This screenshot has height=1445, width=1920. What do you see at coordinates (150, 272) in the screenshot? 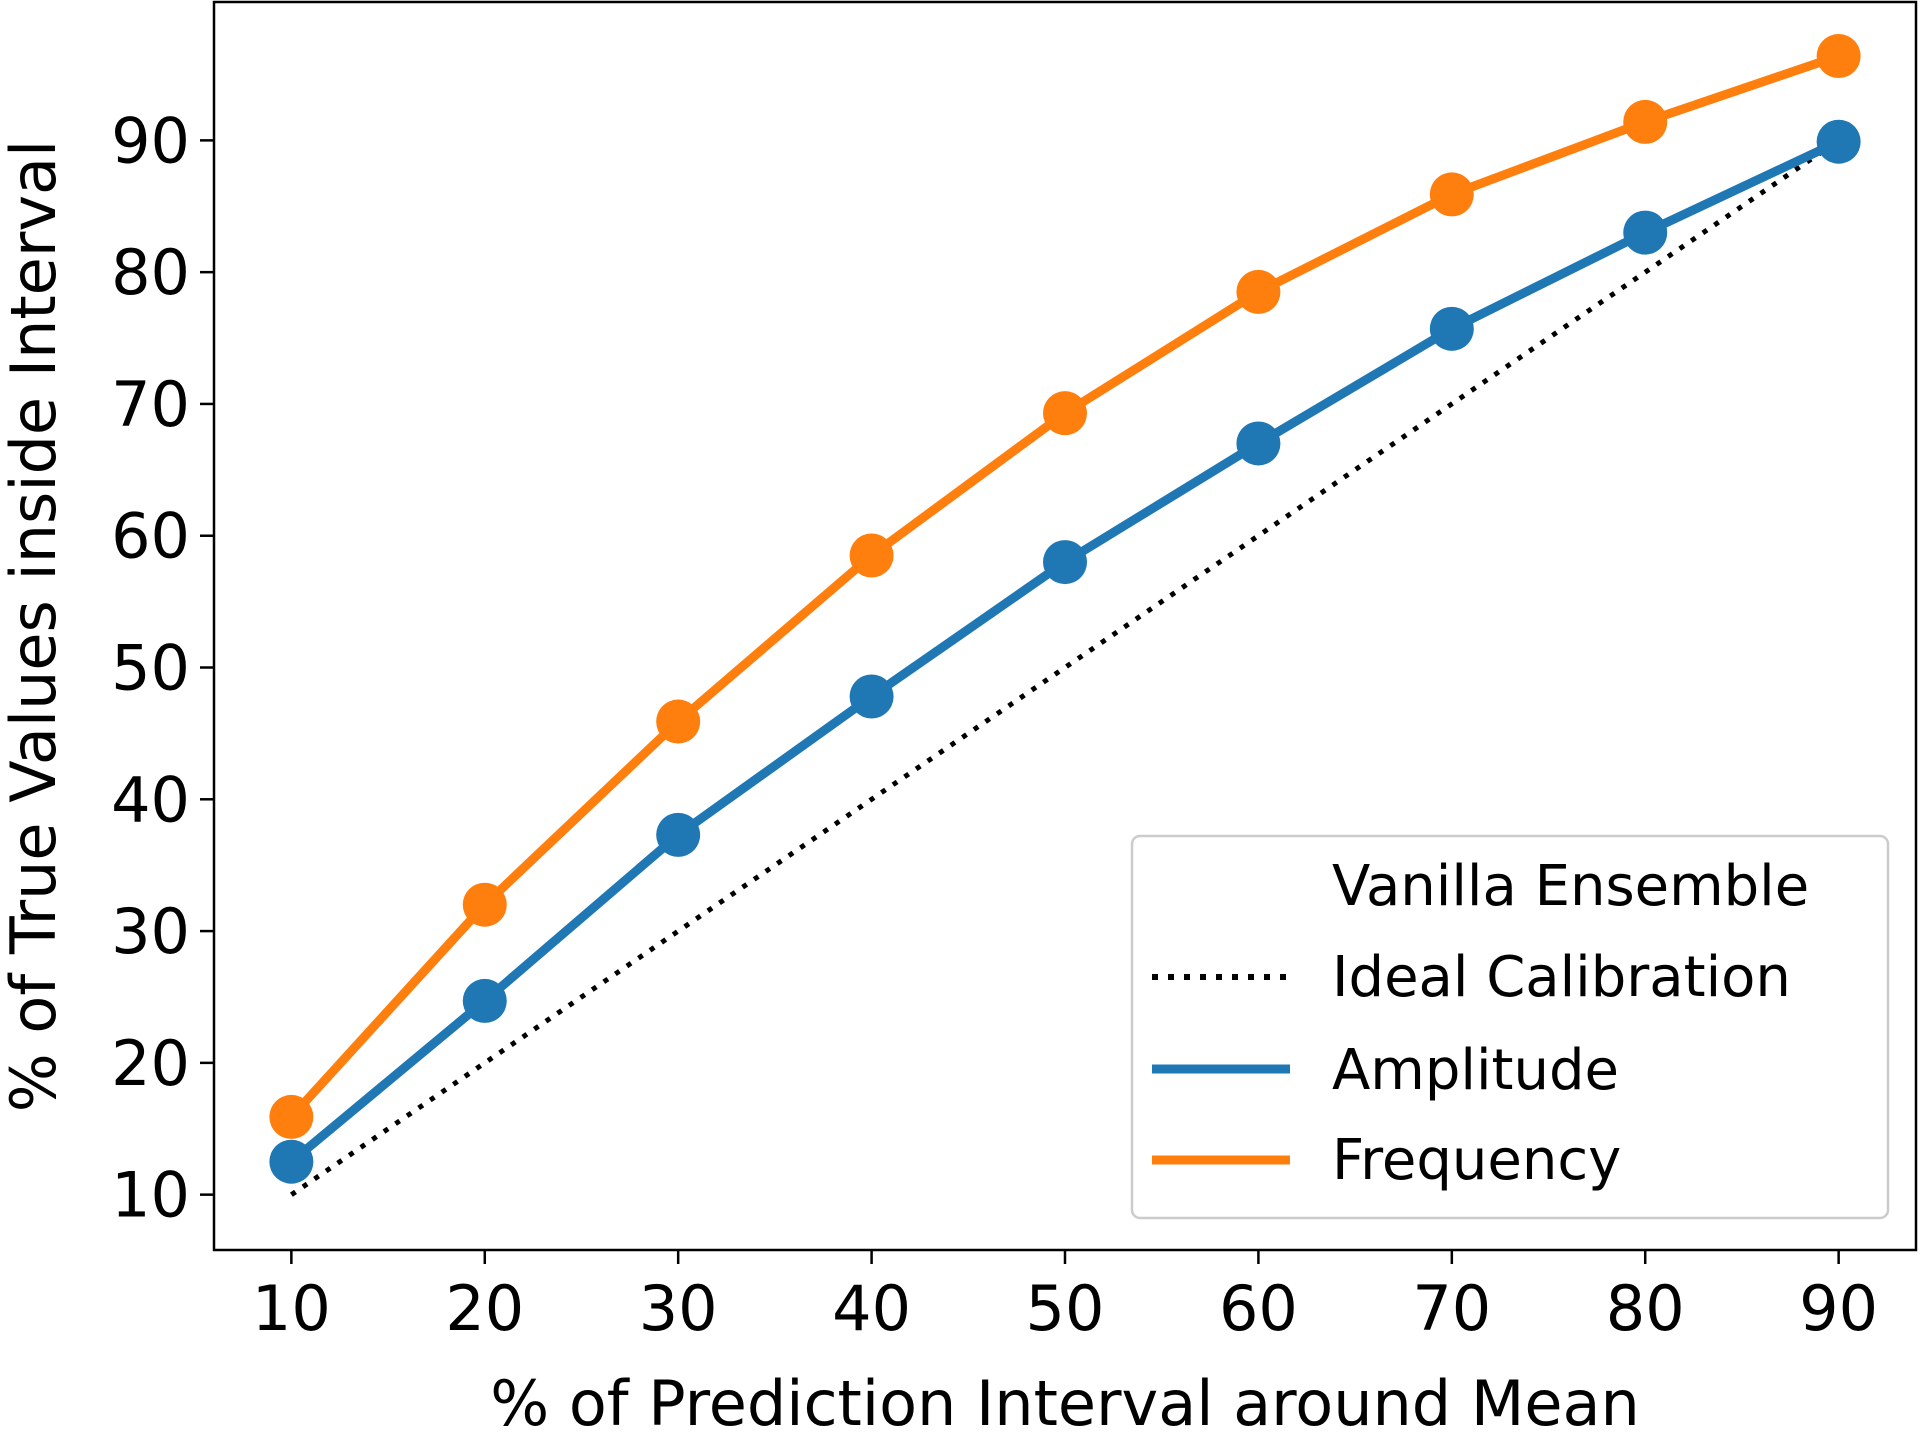
I see `y-tick-label: 80` at bounding box center [150, 272].